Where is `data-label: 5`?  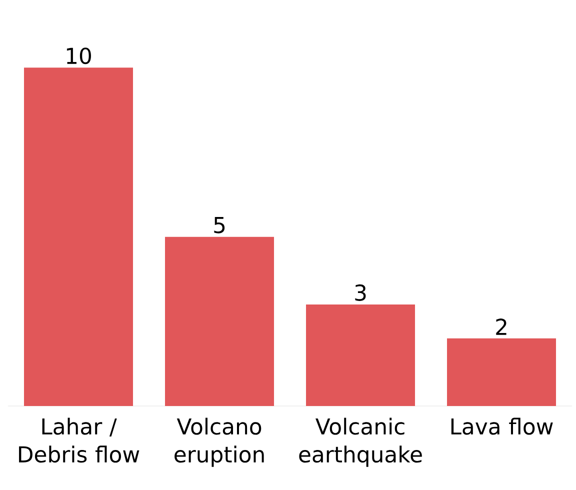
data-label: 5 is located at coordinates (219, 225).